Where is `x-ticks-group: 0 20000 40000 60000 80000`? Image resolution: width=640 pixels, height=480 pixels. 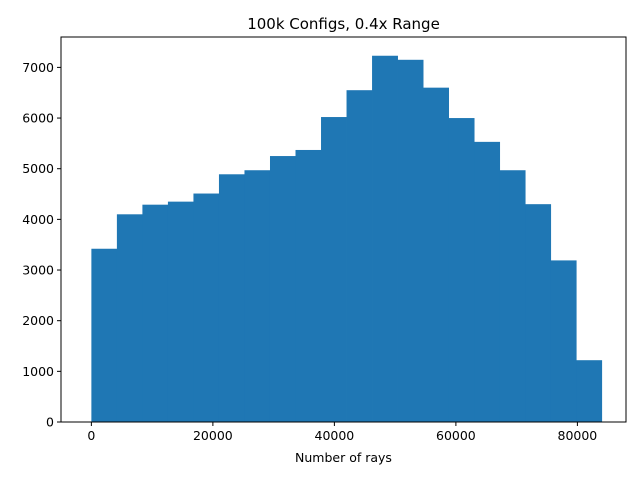 x-ticks-group: 0 20000 40000 60000 80000 is located at coordinates (342, 432).